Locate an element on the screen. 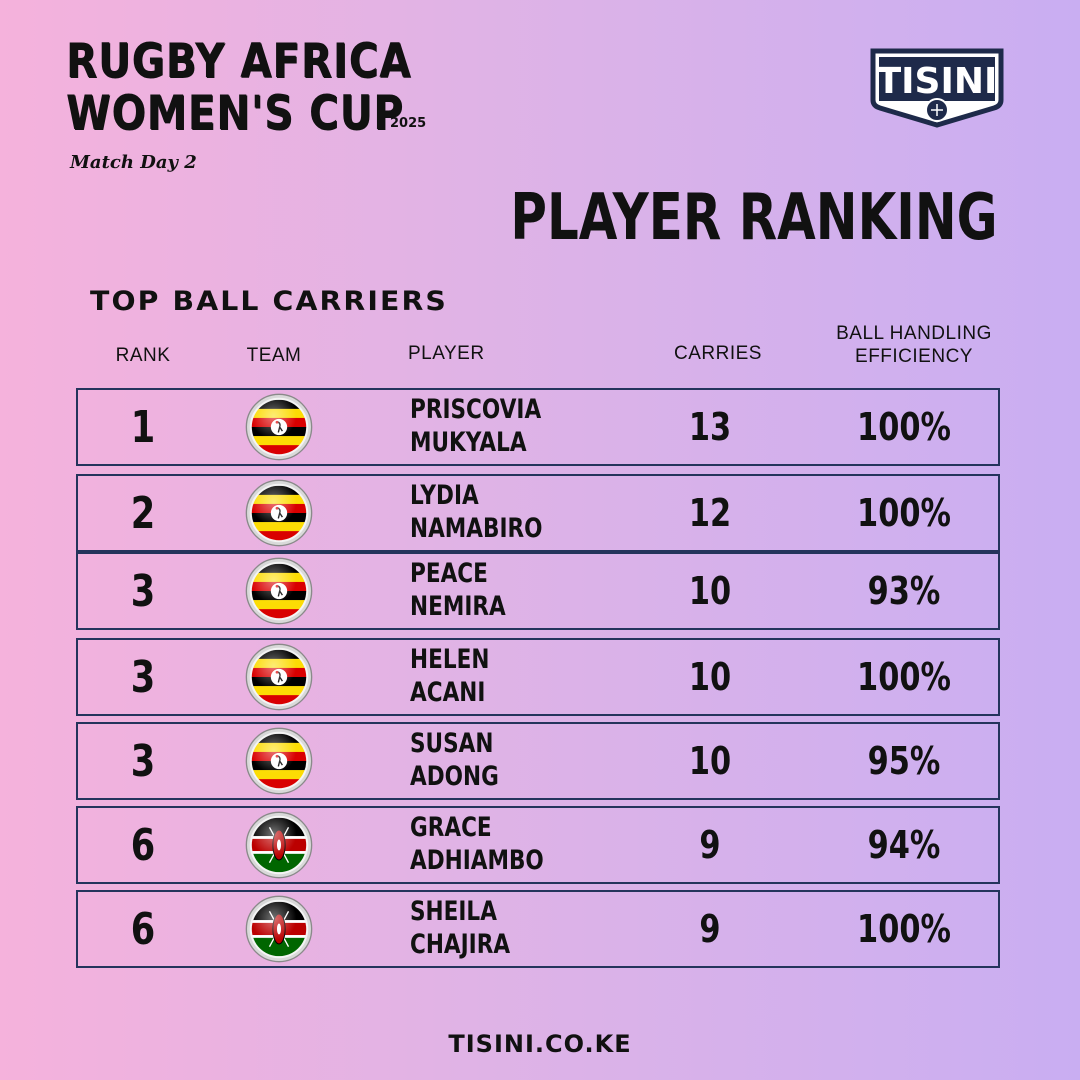 The width and height of the screenshot is (1080, 1080). player-last-name: NAMABIRO is located at coordinates (476, 528).